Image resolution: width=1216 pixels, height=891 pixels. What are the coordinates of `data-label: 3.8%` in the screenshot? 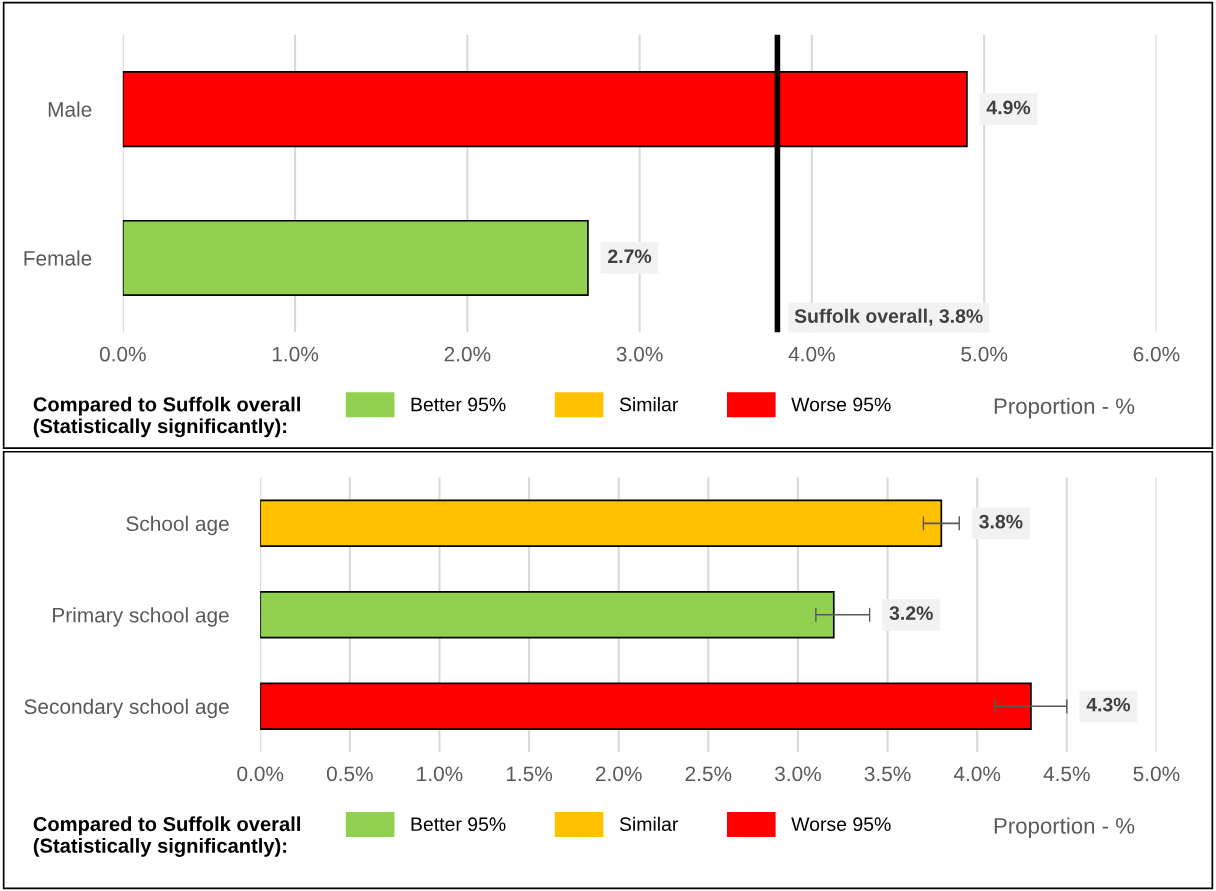 It's located at (1001, 521).